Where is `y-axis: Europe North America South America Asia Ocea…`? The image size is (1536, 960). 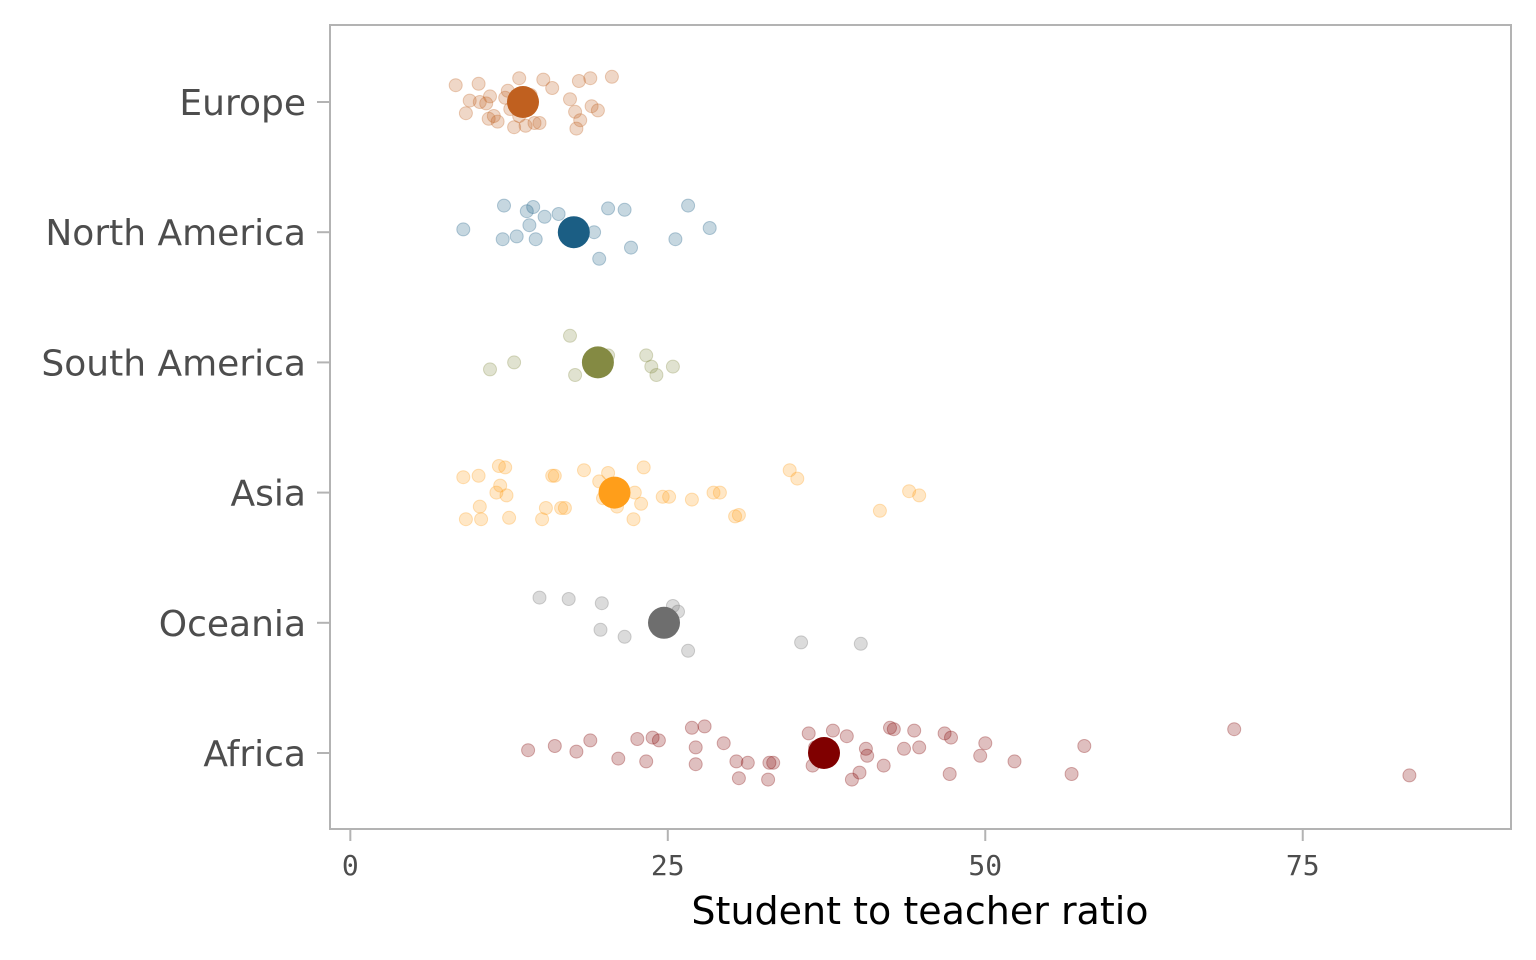 y-axis: Europe North America South America Asia Ocea… is located at coordinates (185, 429).